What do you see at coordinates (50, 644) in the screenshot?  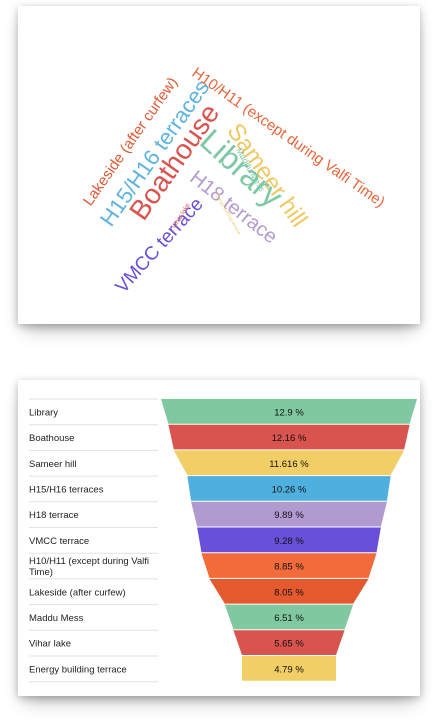 I see `funnel-label-10: Vihar lake` at bounding box center [50, 644].